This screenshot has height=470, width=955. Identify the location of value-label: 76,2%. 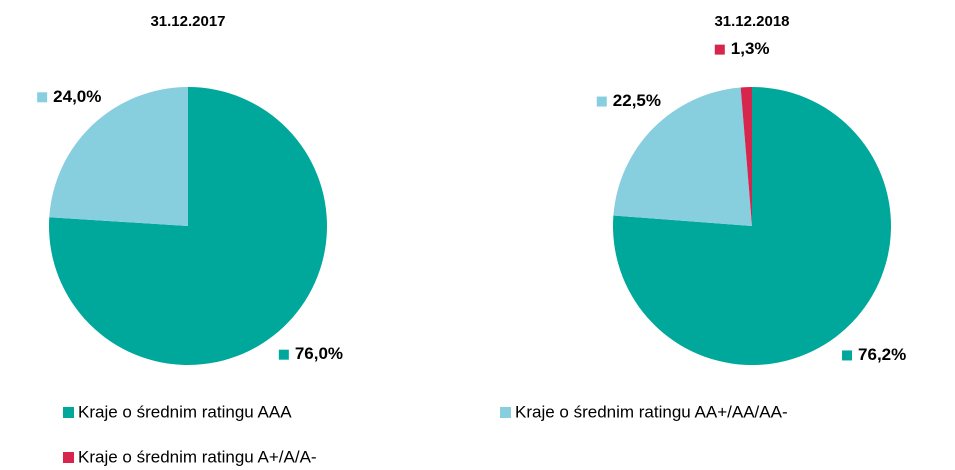
(882, 354).